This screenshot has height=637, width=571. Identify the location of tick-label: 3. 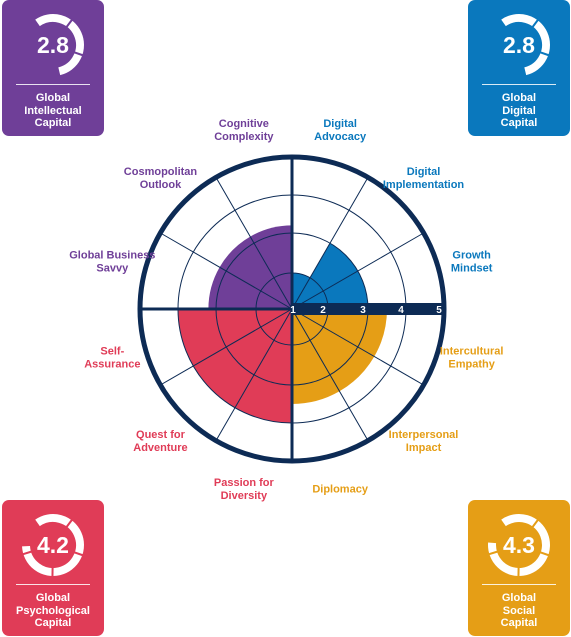
(363, 310).